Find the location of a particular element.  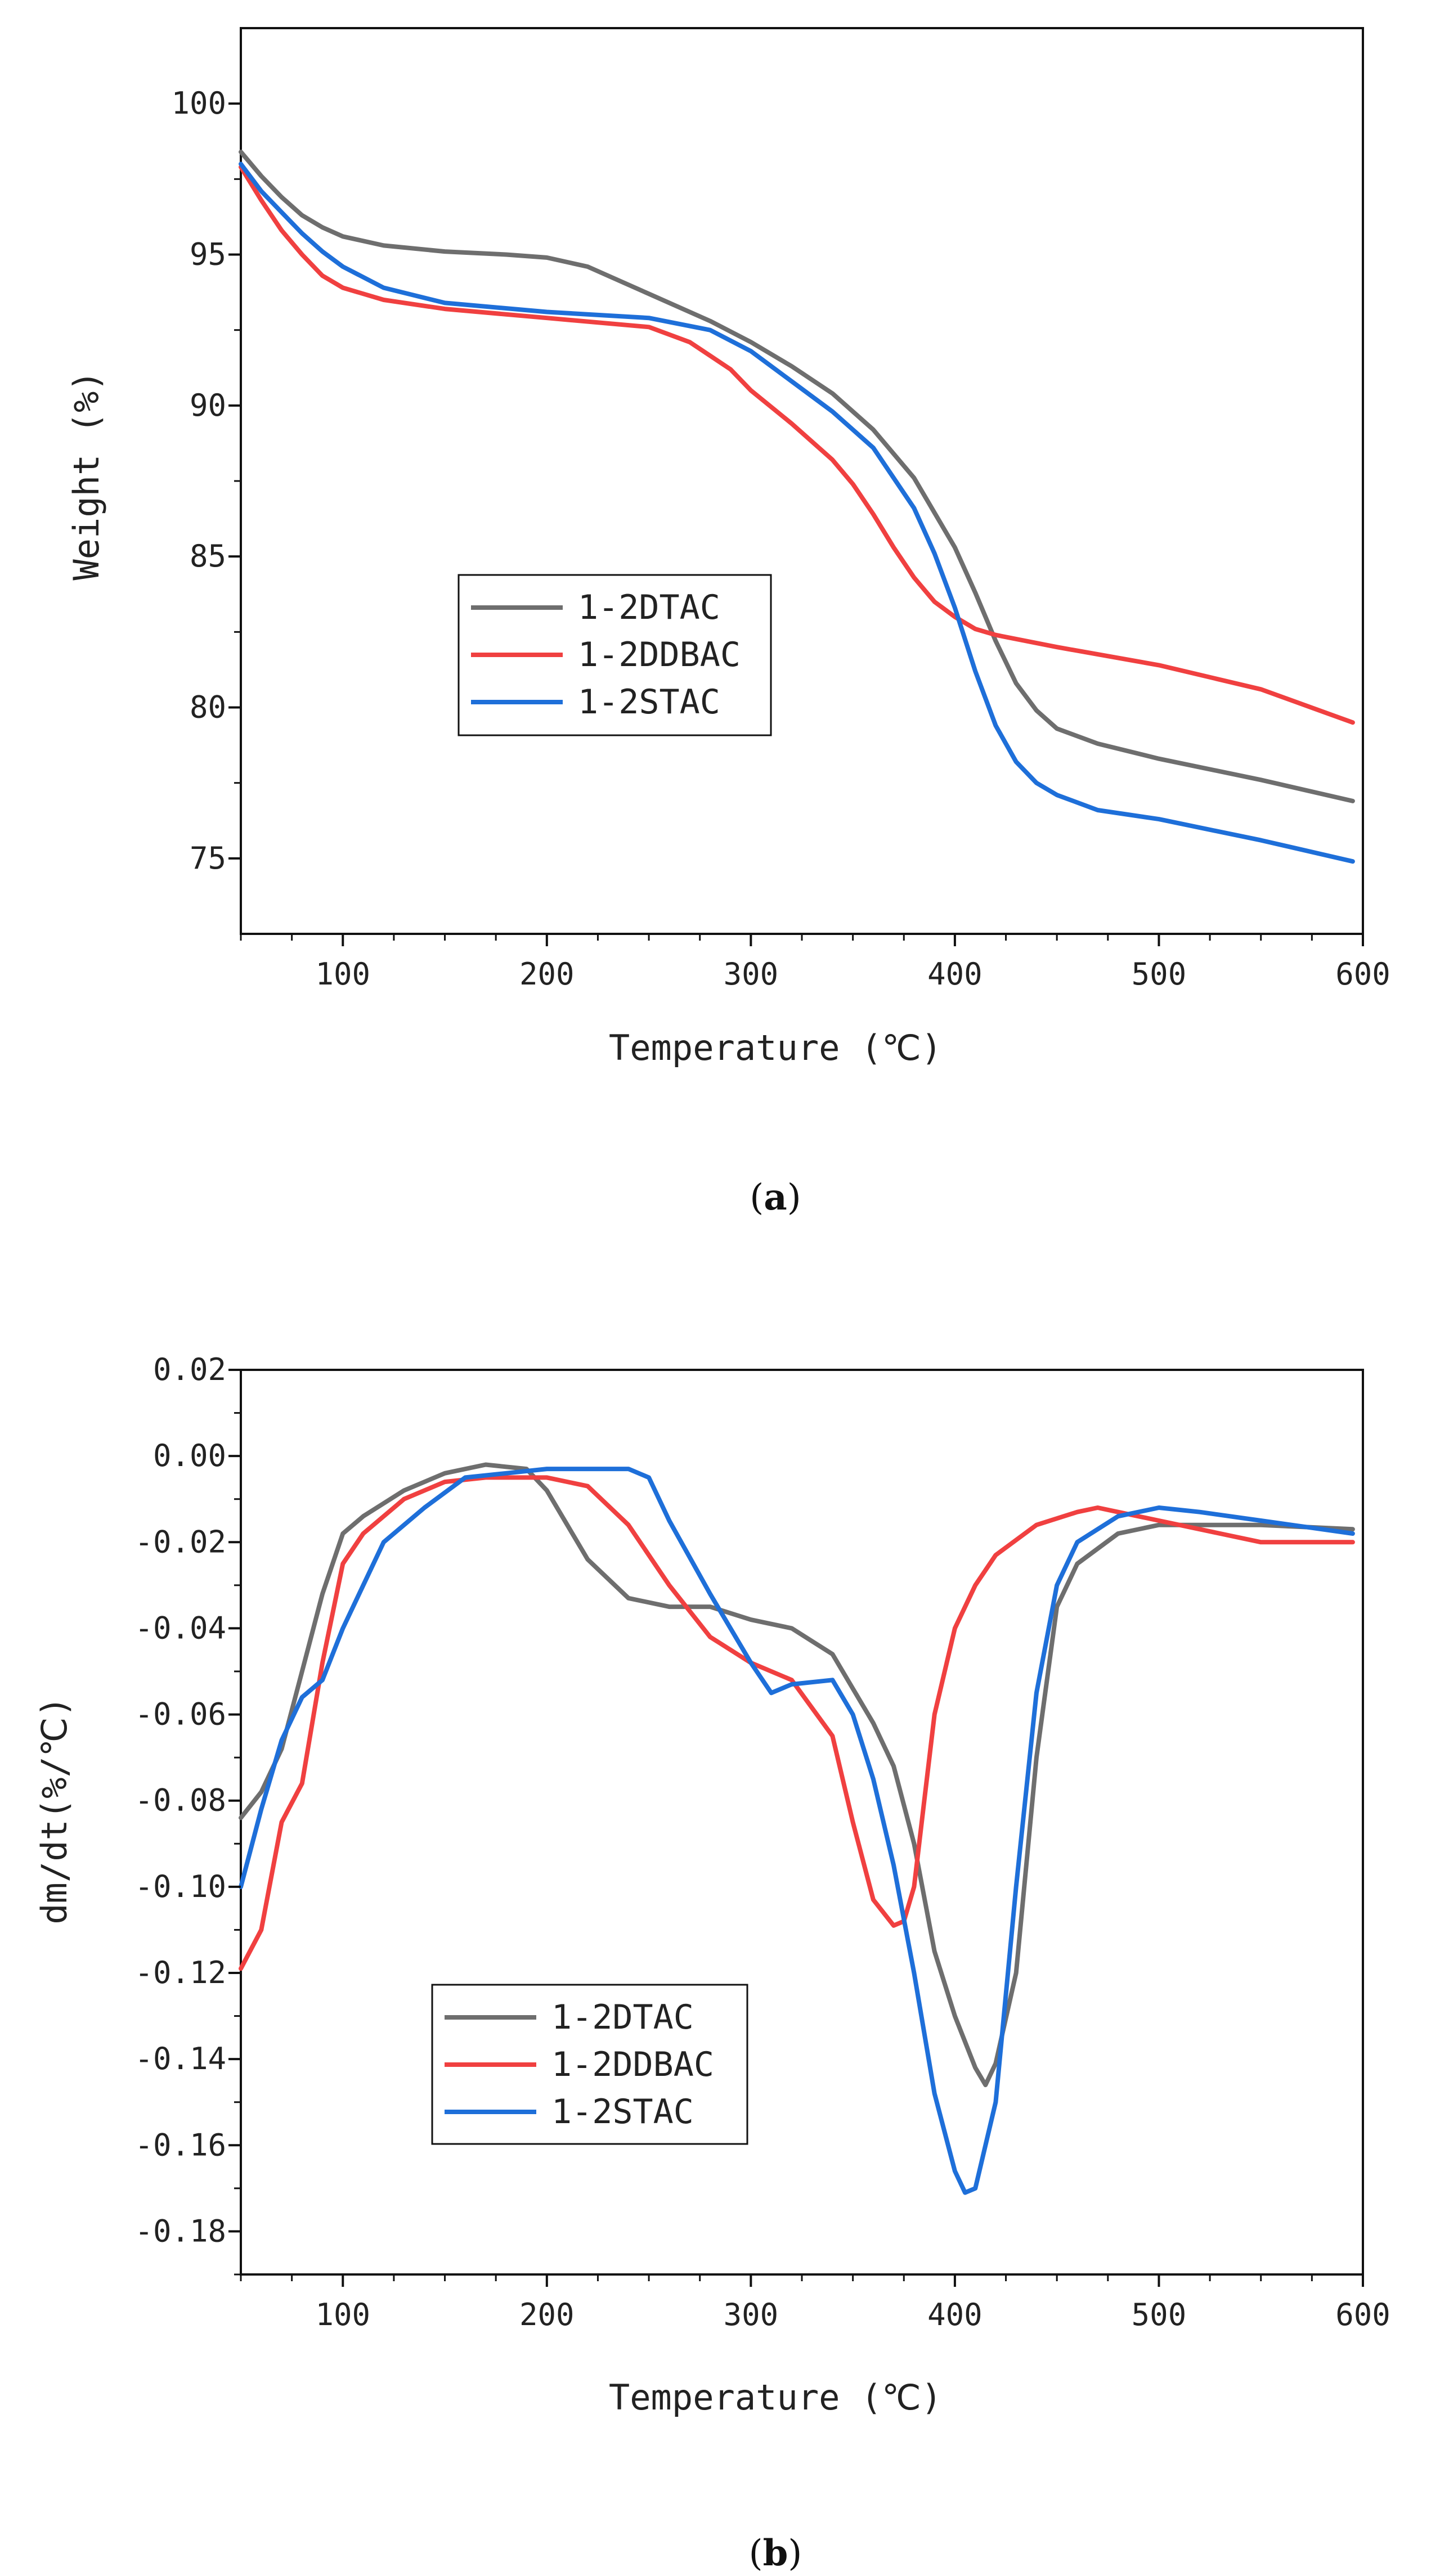

panel-b-legend: 1-2DTAC 1-2DDBAC 1-2STAC is located at coordinates (589, 2064).